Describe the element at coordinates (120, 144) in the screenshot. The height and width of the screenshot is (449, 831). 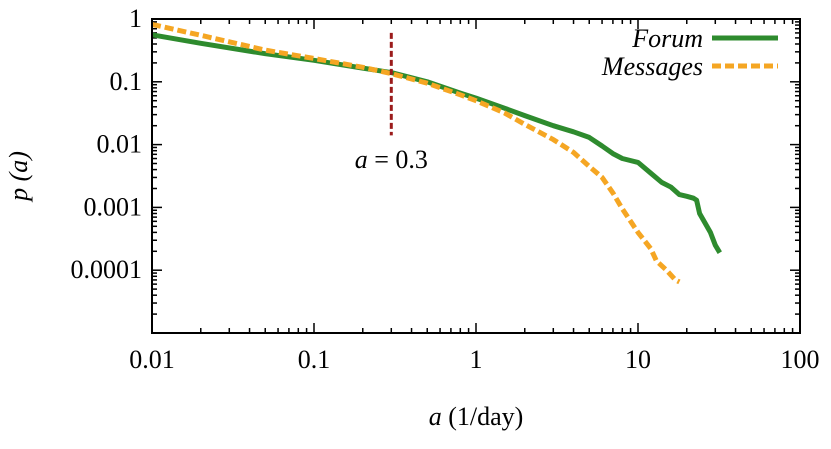
I see `y-tick-label: 0.01` at that location.